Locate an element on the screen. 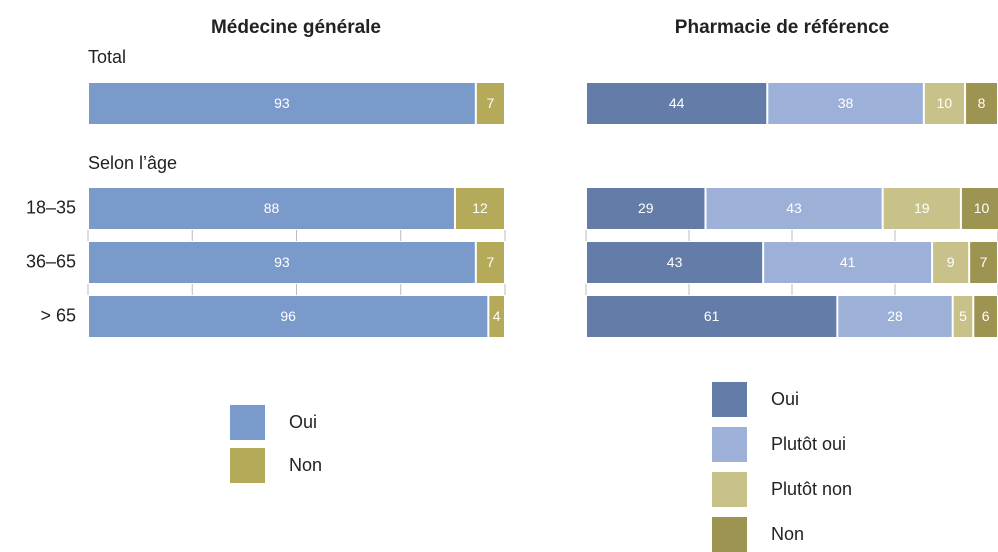  data-label: 38 is located at coordinates (846, 103).